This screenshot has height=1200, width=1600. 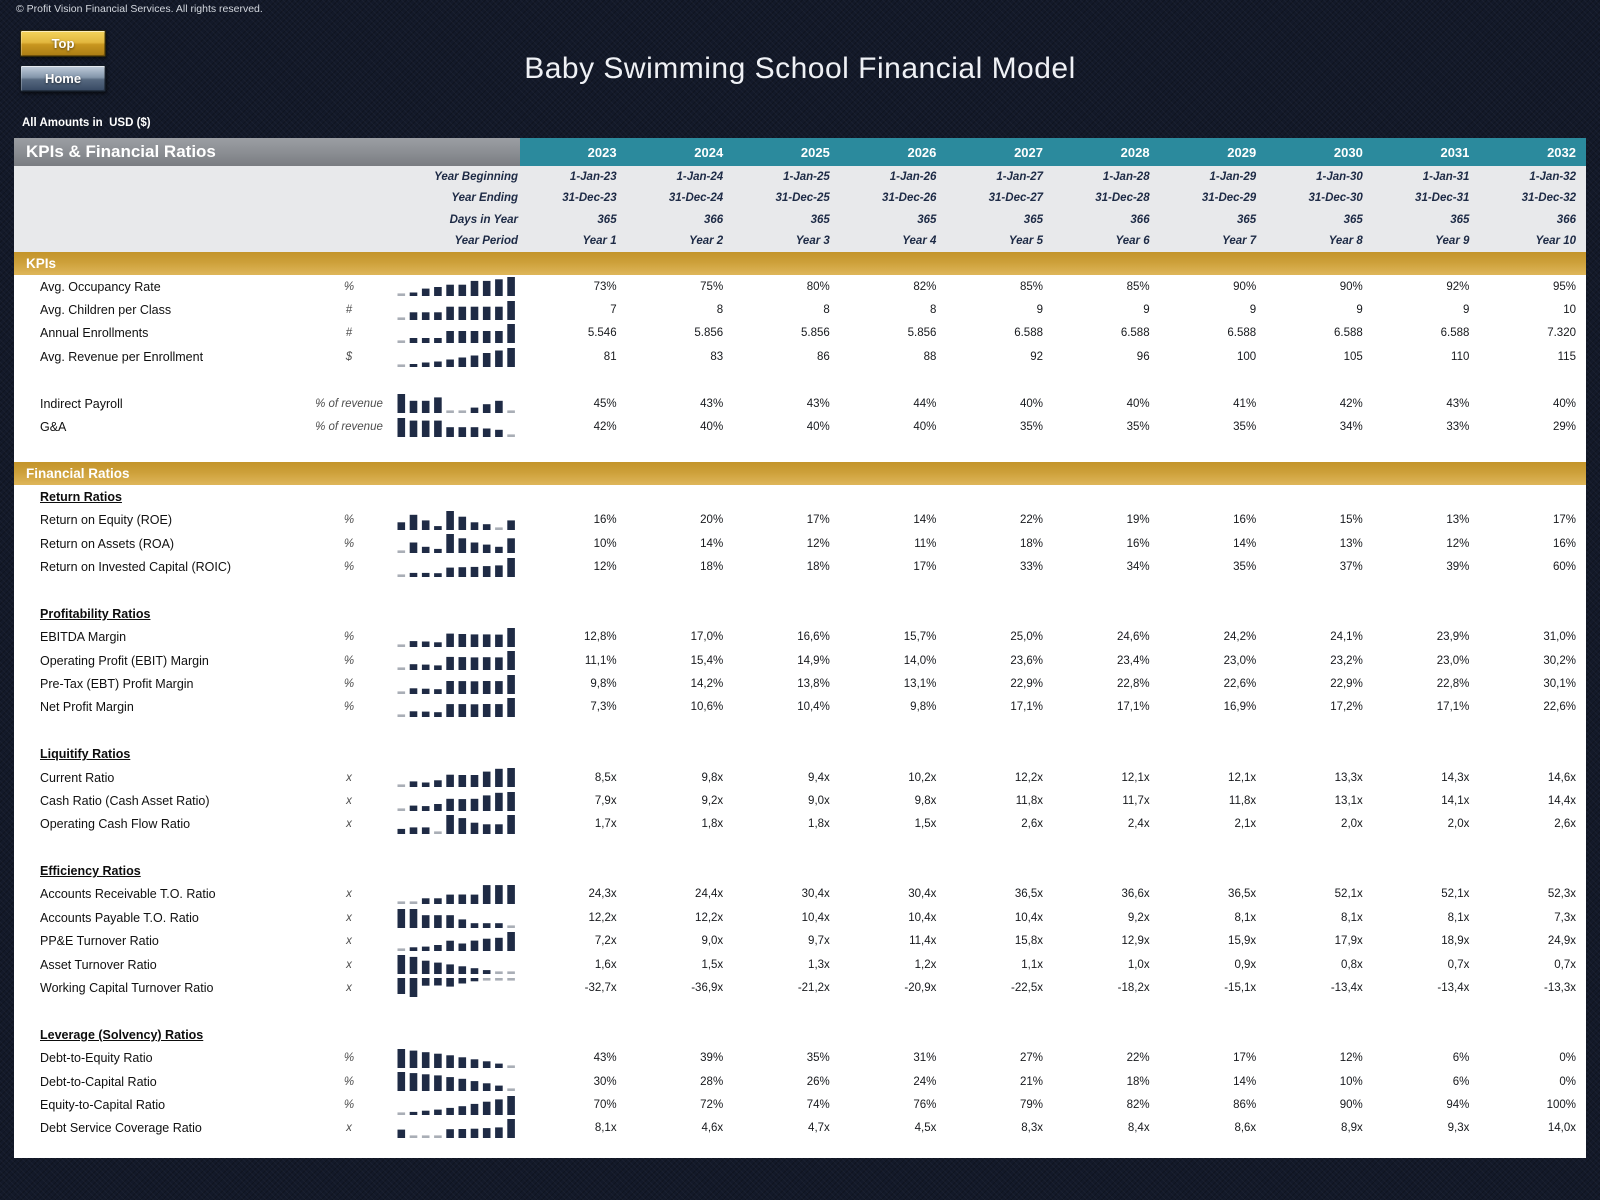 What do you see at coordinates (1458, 1128) in the screenshot?
I see `value-cell: 9,3x` at bounding box center [1458, 1128].